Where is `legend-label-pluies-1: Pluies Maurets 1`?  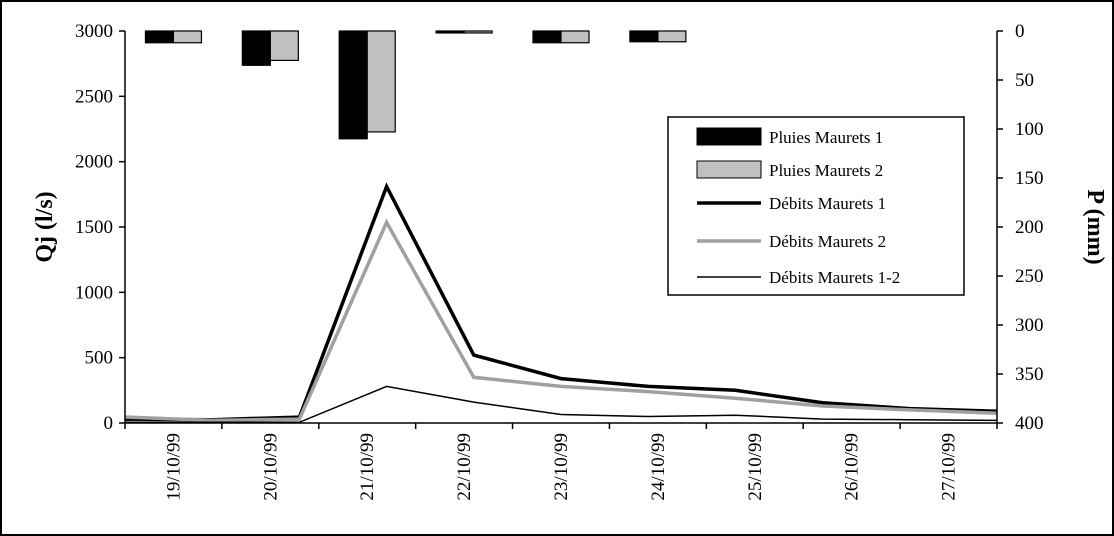 legend-label-pluies-1: Pluies Maurets 1 is located at coordinates (826, 137).